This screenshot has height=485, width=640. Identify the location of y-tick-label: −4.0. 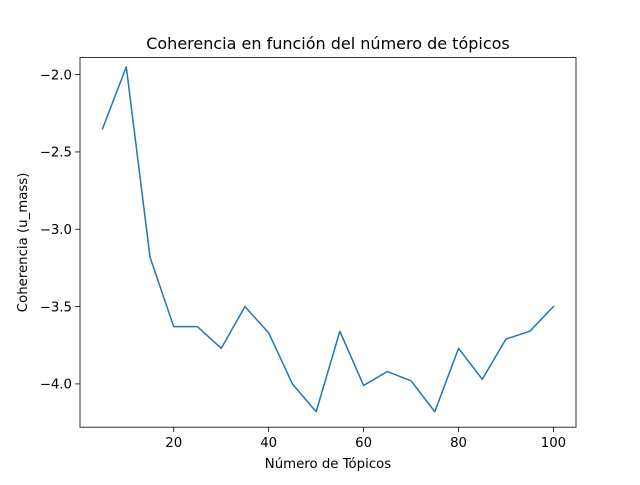
(56, 385).